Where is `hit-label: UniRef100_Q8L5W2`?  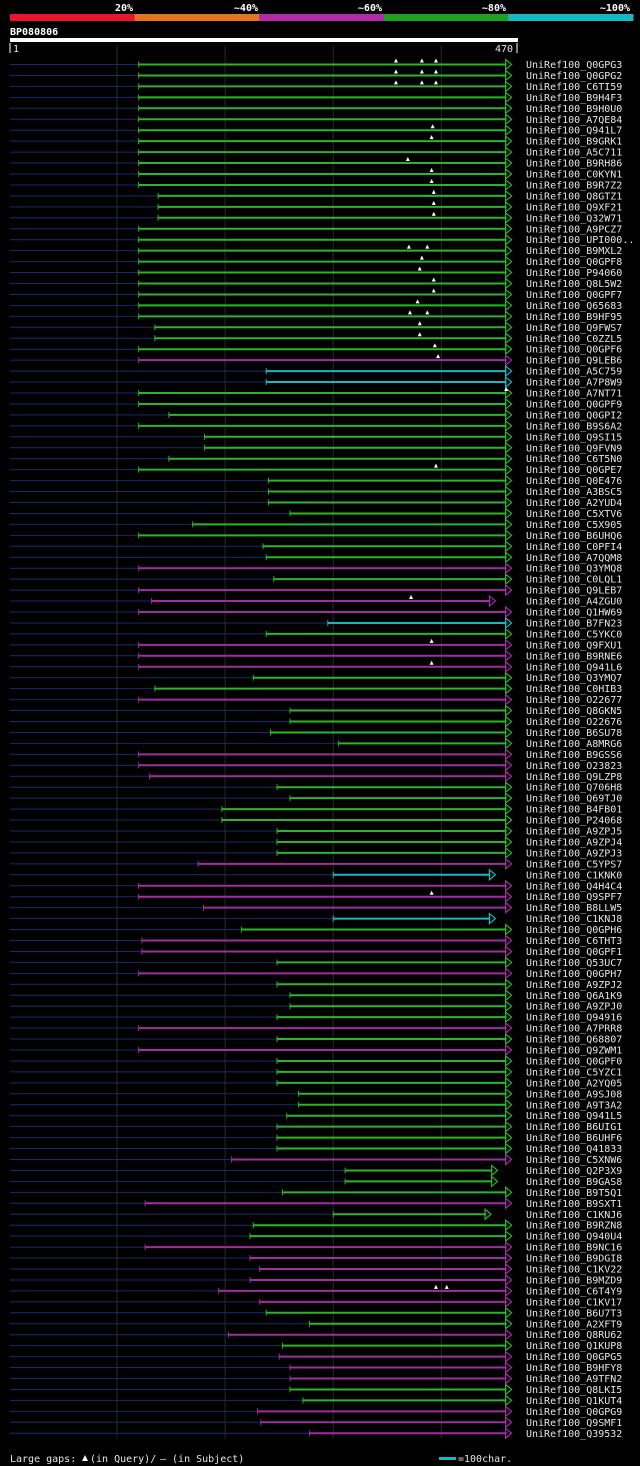
hit-label: UniRef100_Q8L5W2 is located at coordinates (574, 284).